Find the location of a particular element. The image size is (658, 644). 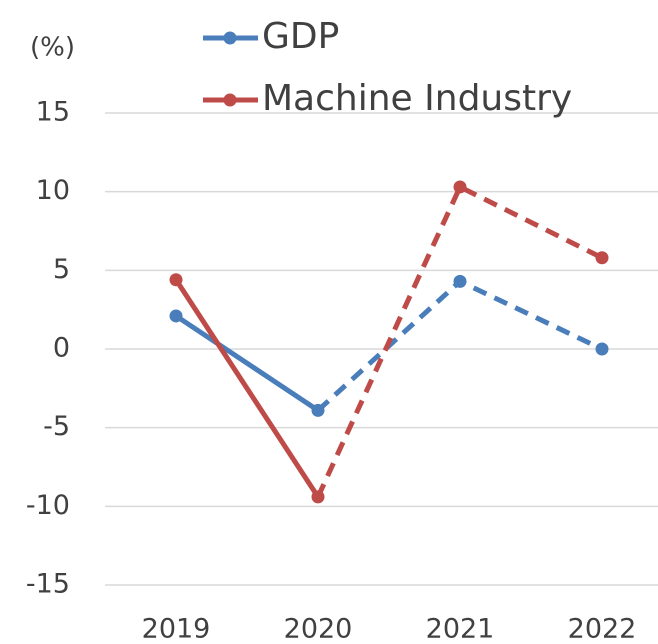

legend-label: GDP is located at coordinates (300, 36).